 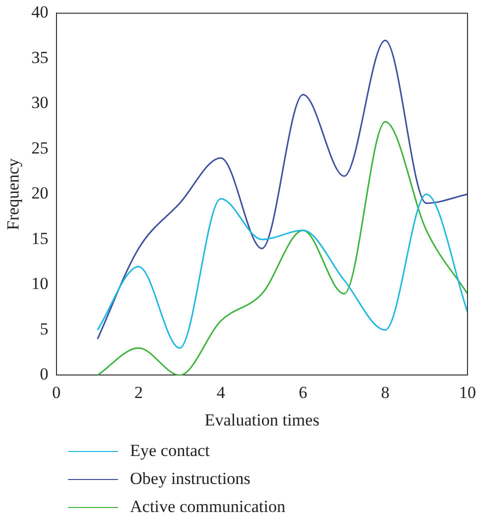 What do you see at coordinates (39, 238) in the screenshot?
I see `y-tick-label: 15` at bounding box center [39, 238].